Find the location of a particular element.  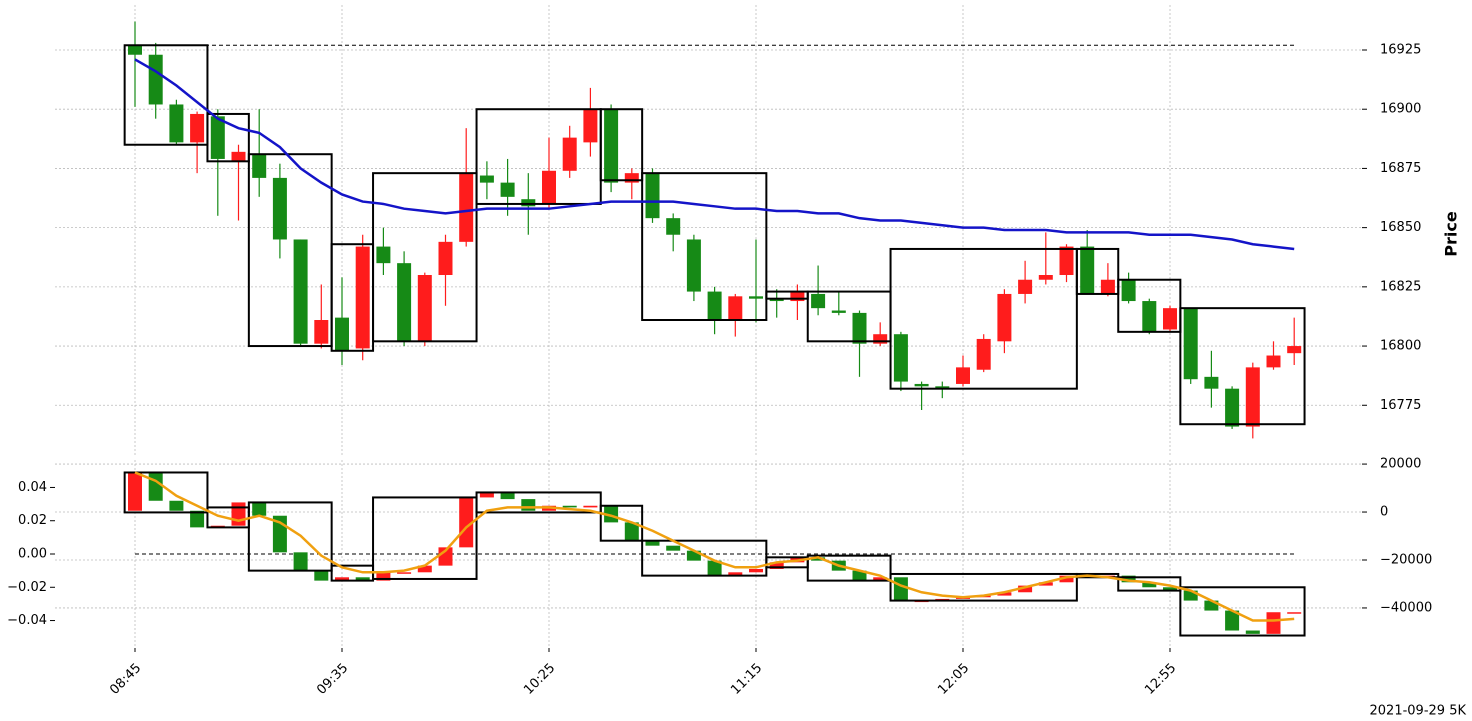

y-axis-label: Price is located at coordinates (1451, 234).